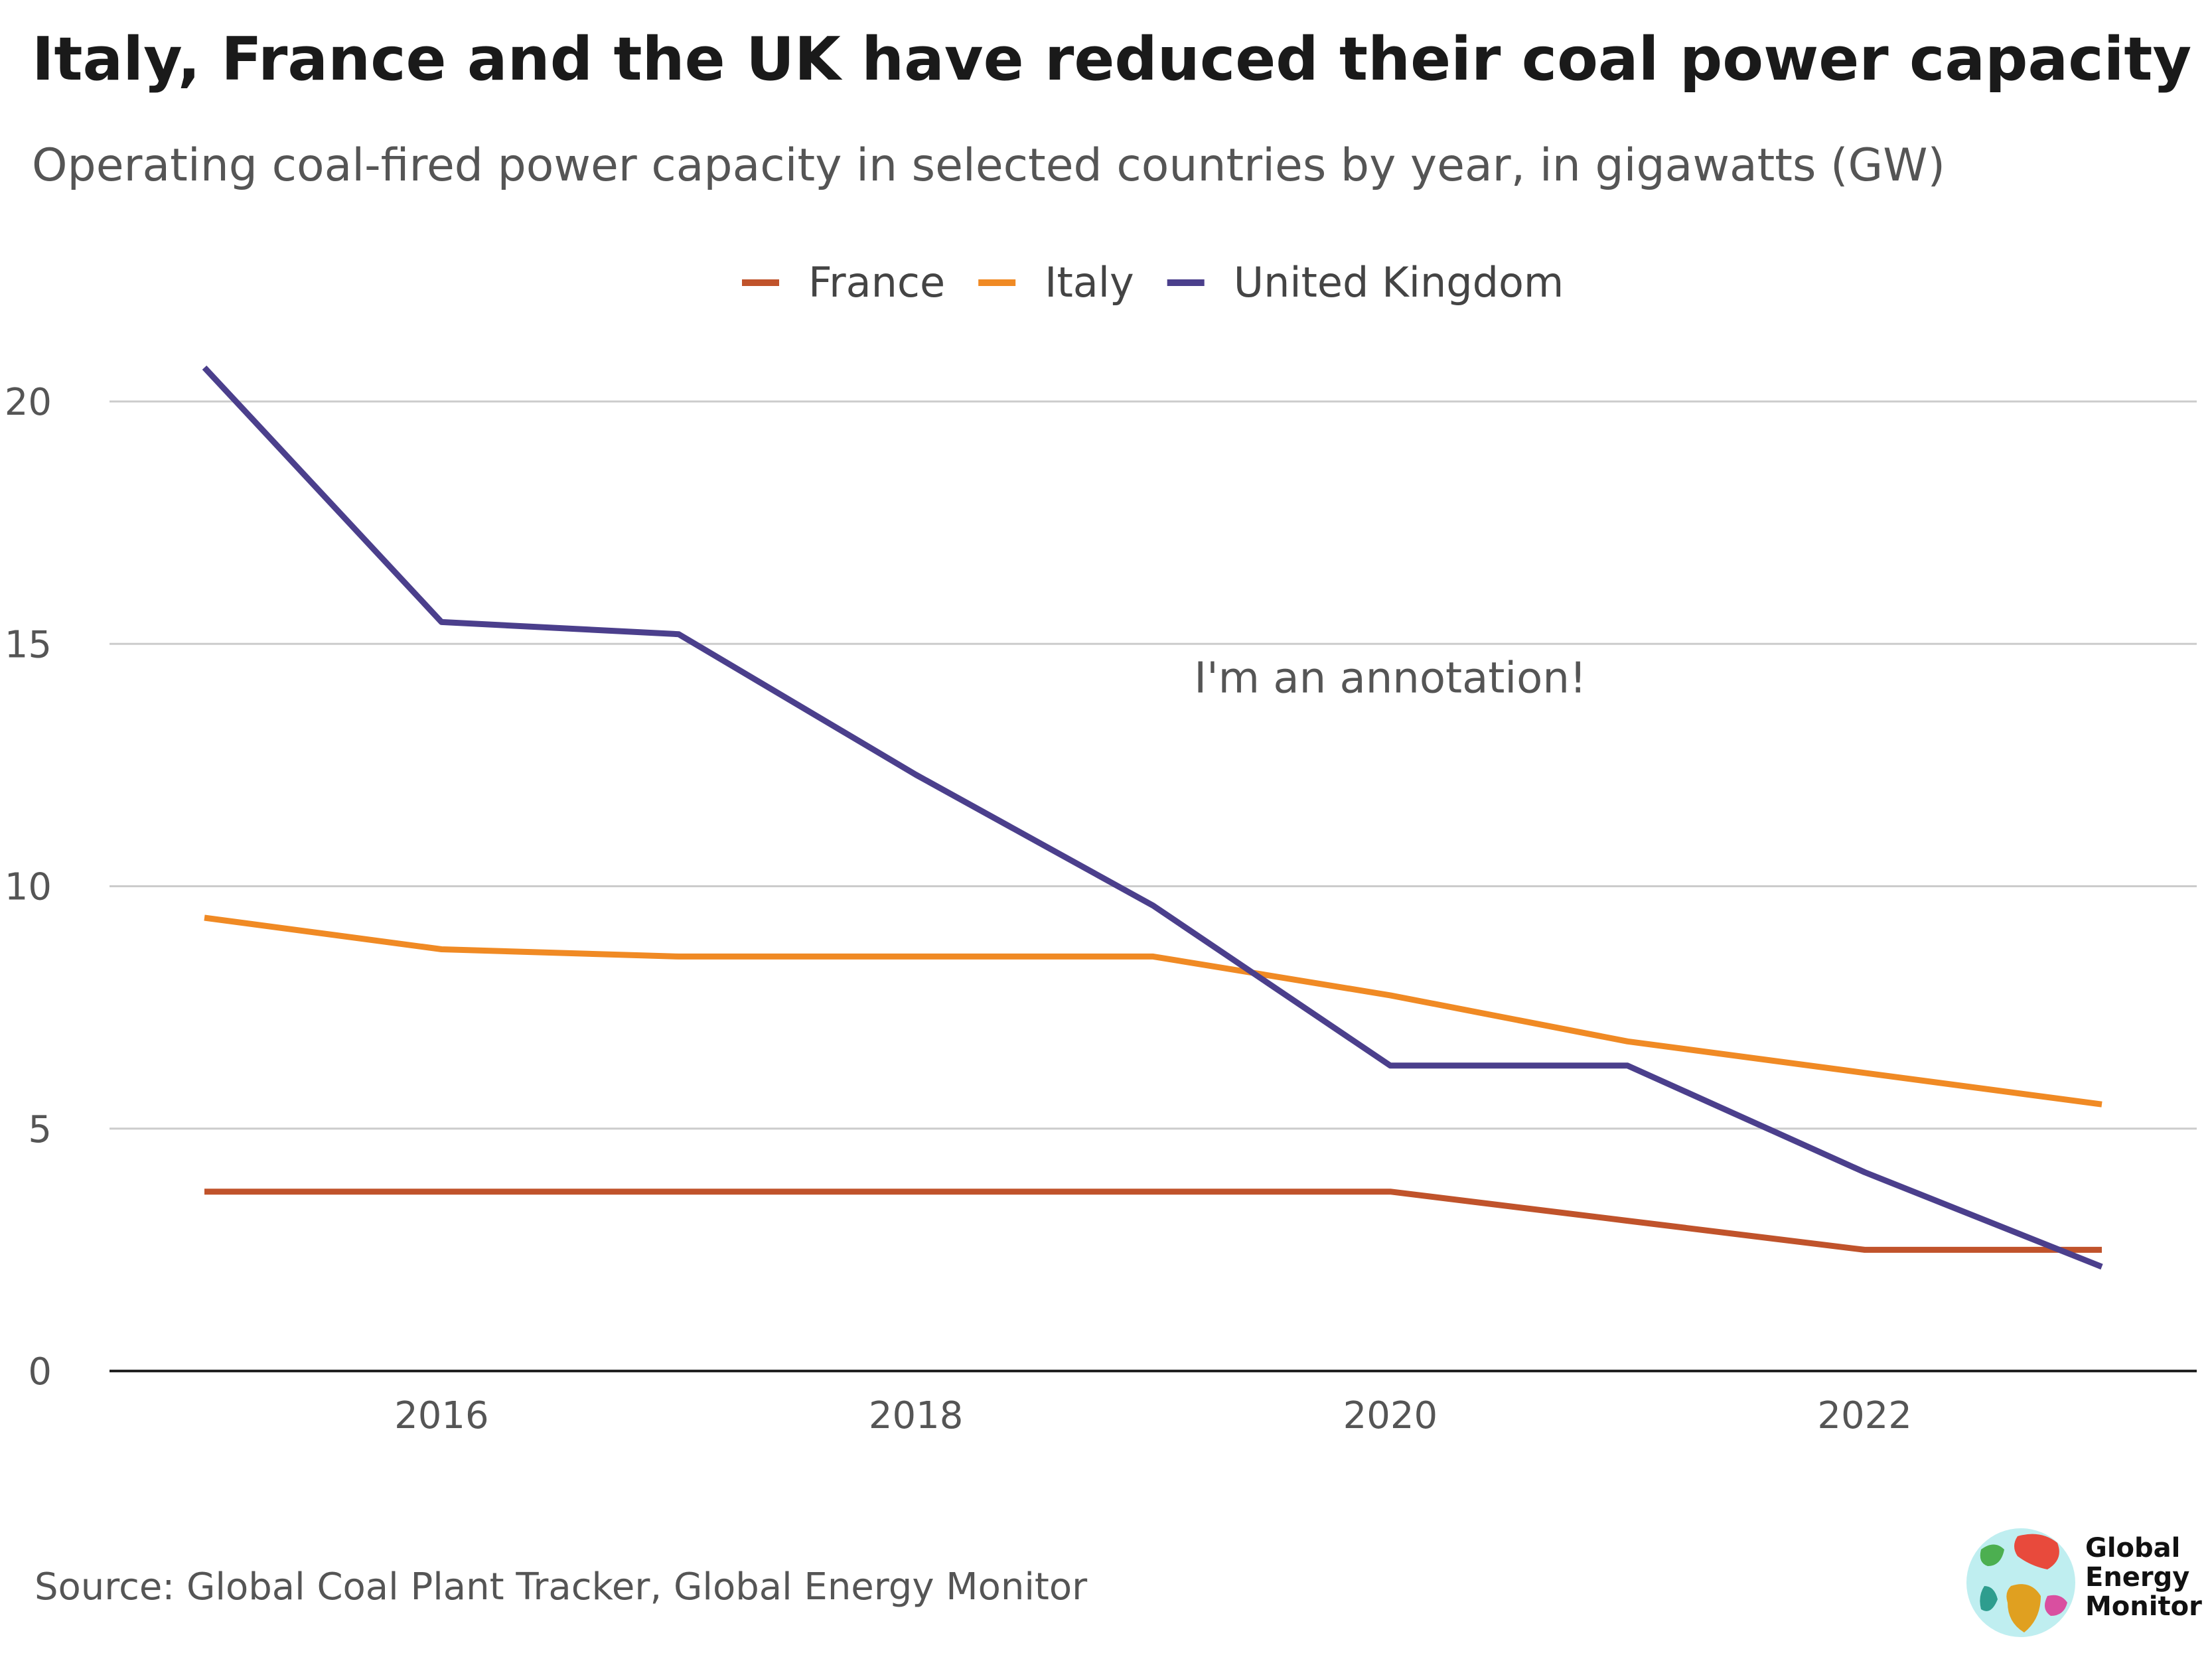 The width and height of the screenshot is (2212, 1659). What do you see at coordinates (2137, 1577) in the screenshot?
I see `logo-text-line2: Energy` at bounding box center [2137, 1577].